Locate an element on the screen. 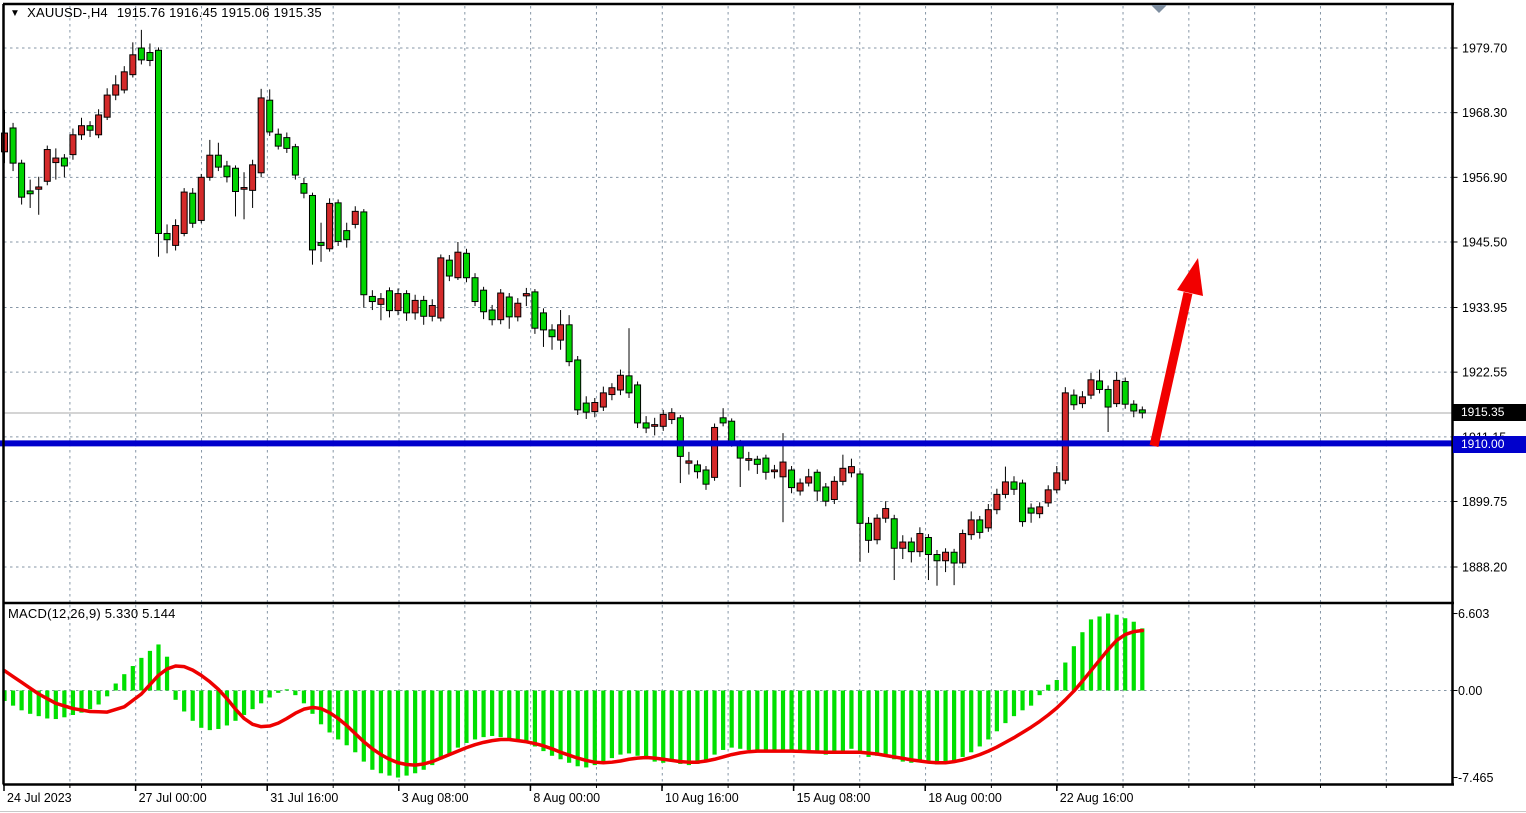 Image resolution: width=1526 pixels, height=813 pixels. macd-axis: 6.603 0.00 -7.465 is located at coordinates (1473, 696).